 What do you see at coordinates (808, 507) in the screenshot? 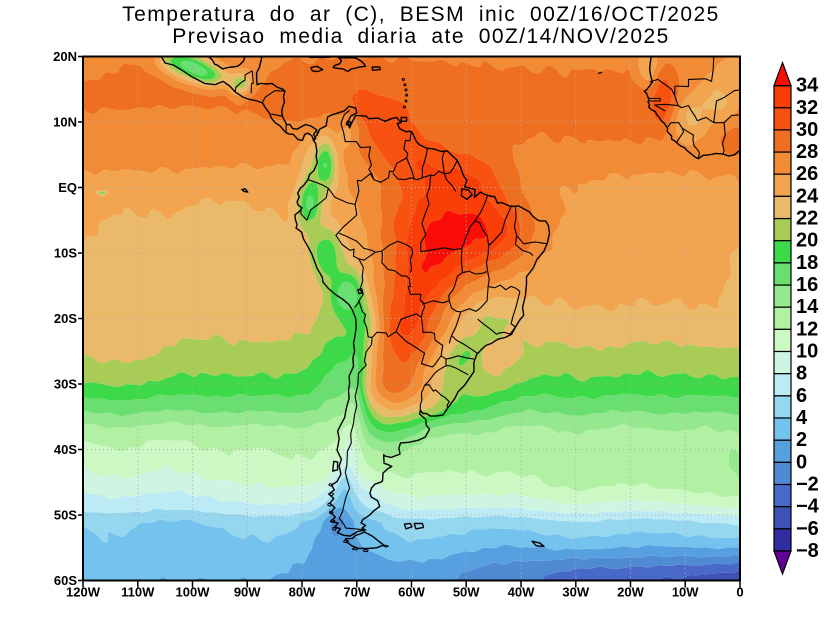
I see `svg-text: −4` at bounding box center [808, 507].